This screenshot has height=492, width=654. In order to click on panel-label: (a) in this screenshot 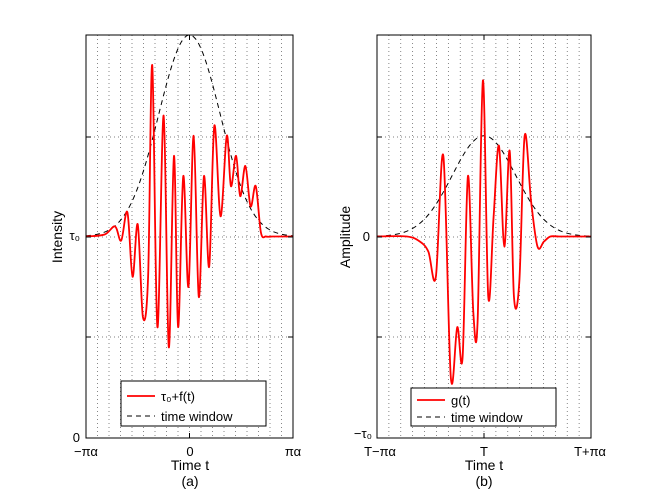, I will do `click(189, 481)`.